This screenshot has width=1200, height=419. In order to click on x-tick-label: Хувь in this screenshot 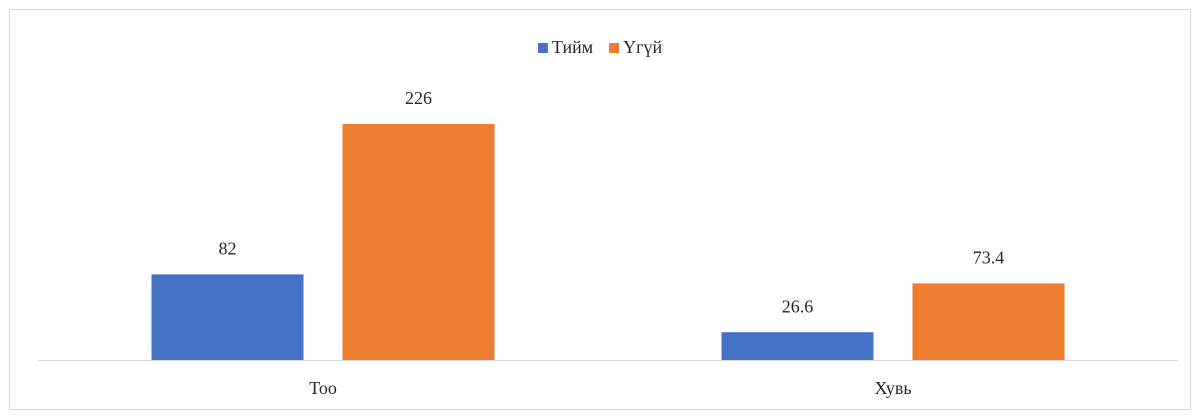, I will do `click(892, 388)`.